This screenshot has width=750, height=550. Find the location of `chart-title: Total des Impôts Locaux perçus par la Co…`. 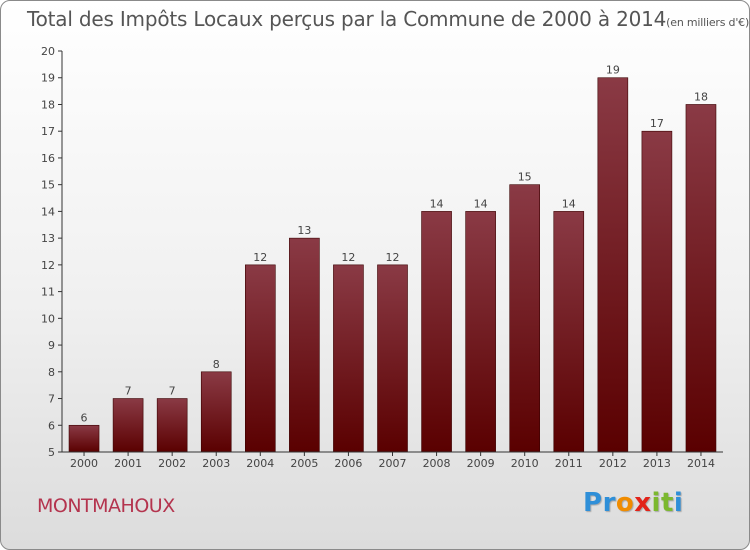

chart-title: Total des Impôts Locaux perçus par la Co… is located at coordinates (388, 19).